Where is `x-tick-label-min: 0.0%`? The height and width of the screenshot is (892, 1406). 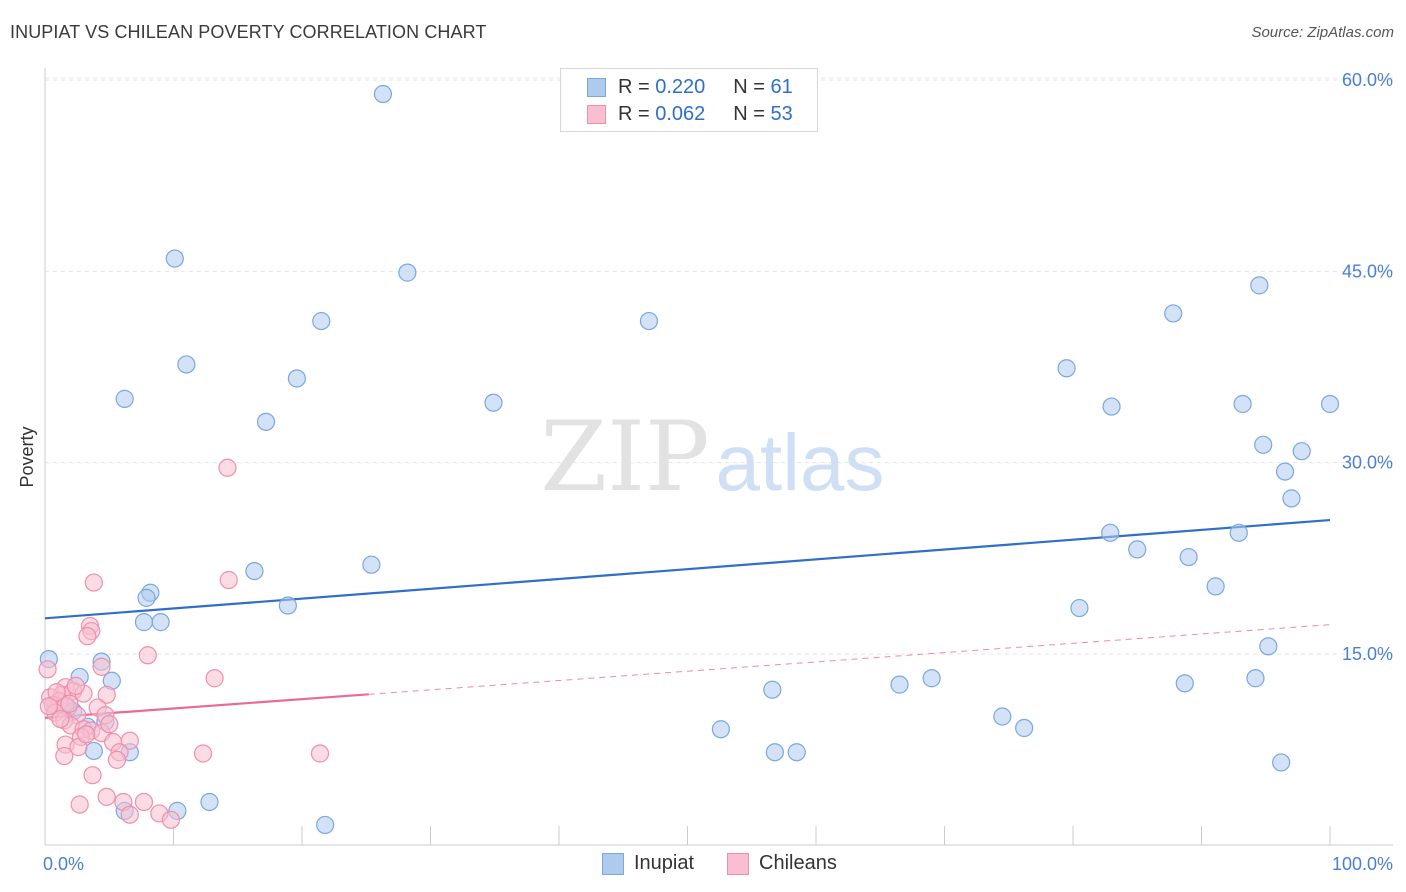
x-tick-label-min: 0.0% is located at coordinates (63, 864).